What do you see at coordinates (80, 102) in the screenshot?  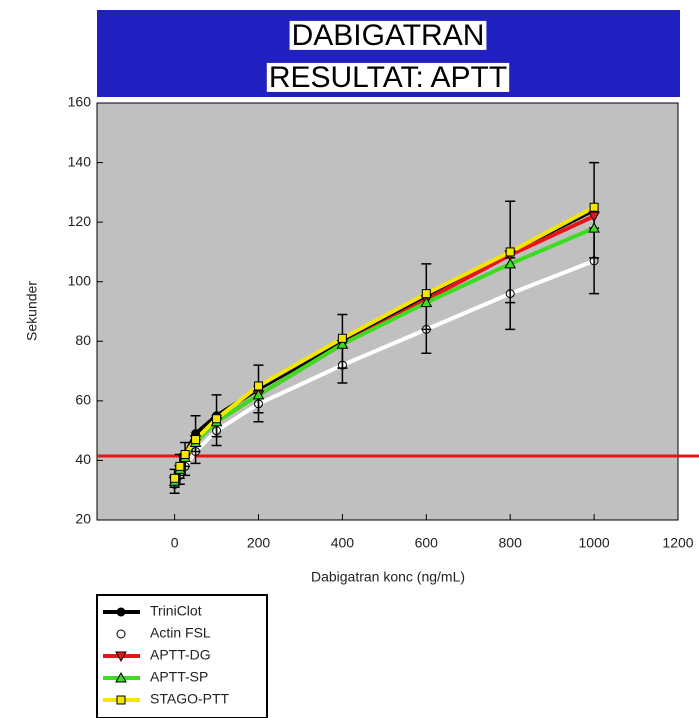 I see `y-tick-label: 160` at bounding box center [80, 102].